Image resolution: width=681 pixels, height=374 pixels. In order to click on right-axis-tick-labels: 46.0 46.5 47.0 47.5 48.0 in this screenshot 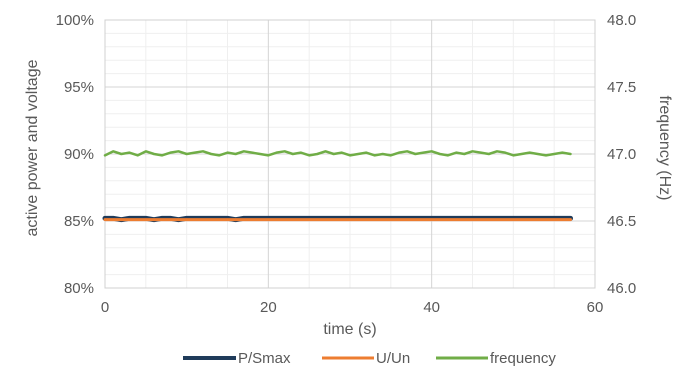, I will do `click(621, 154)`.